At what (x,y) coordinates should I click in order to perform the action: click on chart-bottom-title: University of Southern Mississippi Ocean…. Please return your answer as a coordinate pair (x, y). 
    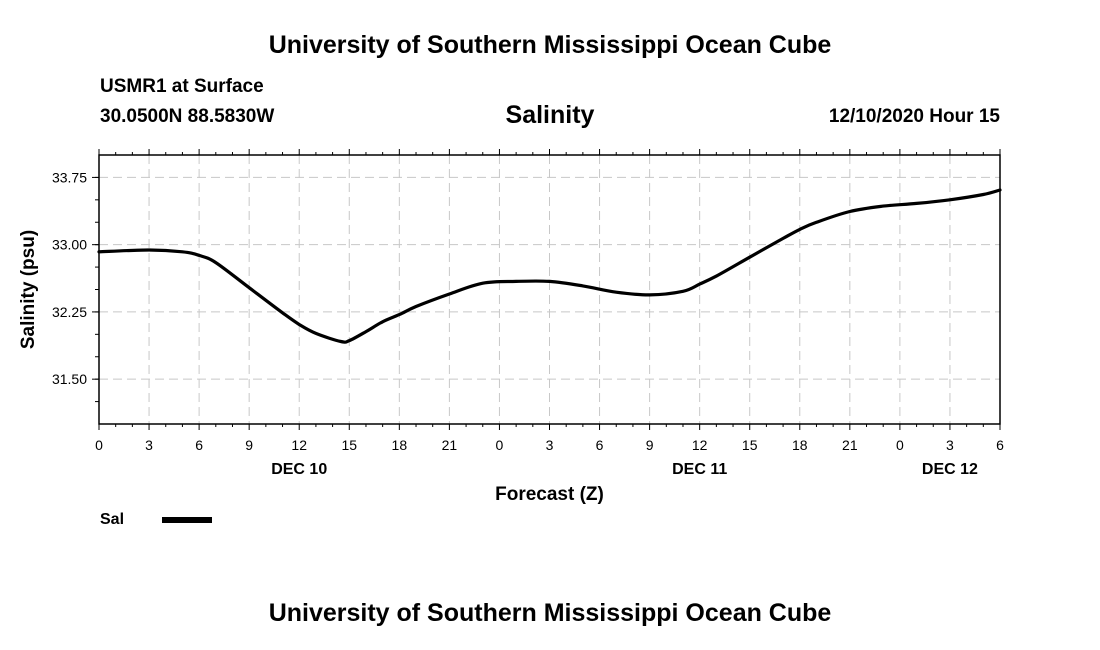
    Looking at the image, I should click on (550, 613).